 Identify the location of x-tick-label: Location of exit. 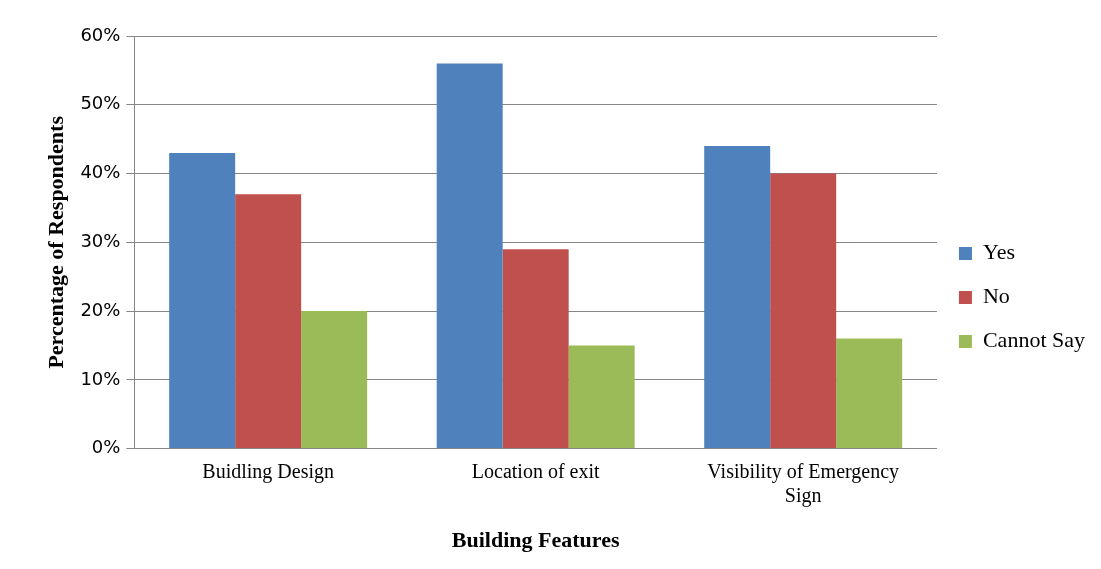
(535, 470).